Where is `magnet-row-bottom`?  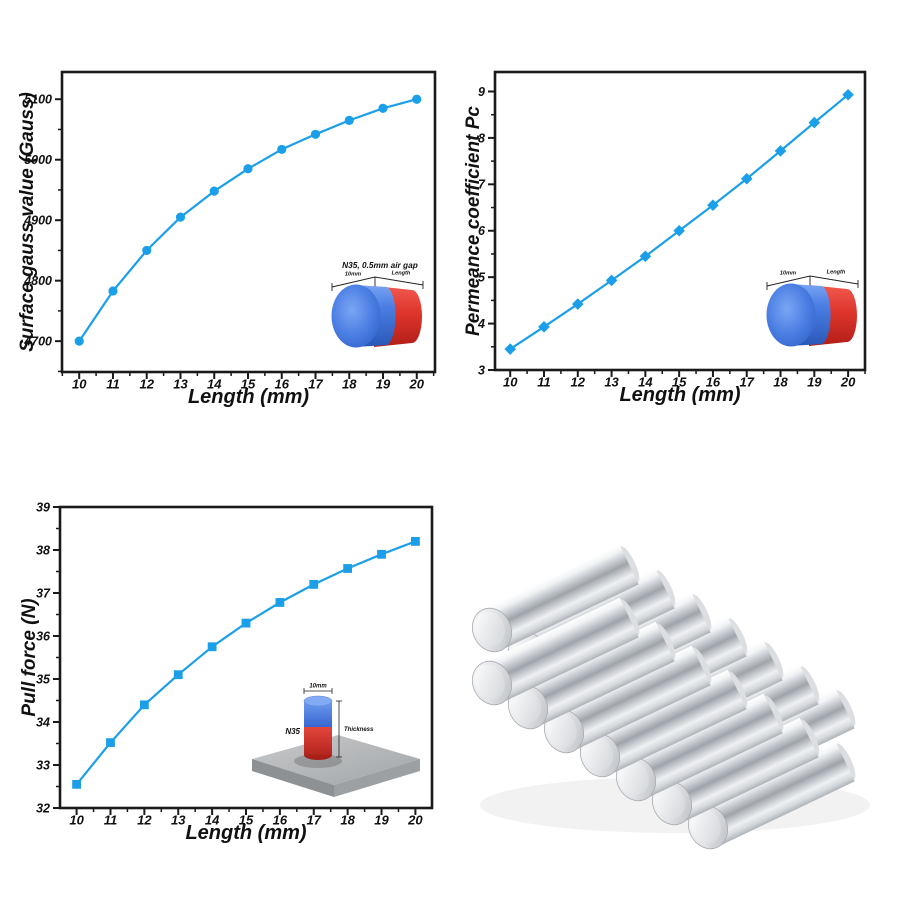
magnet-row-bottom is located at coordinates (663, 723).